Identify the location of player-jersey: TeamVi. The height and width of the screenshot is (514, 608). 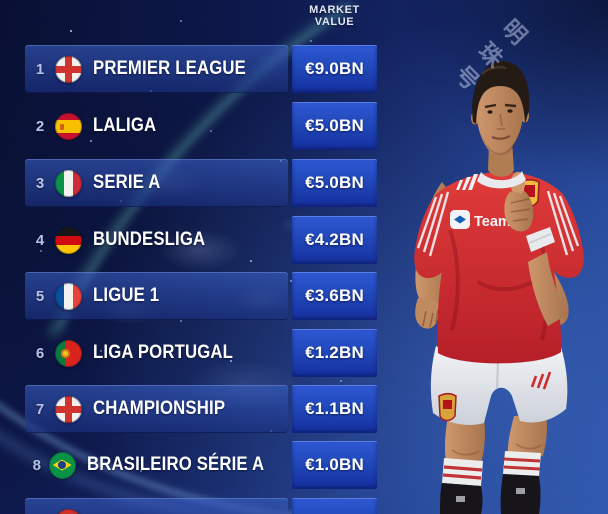
(499, 268).